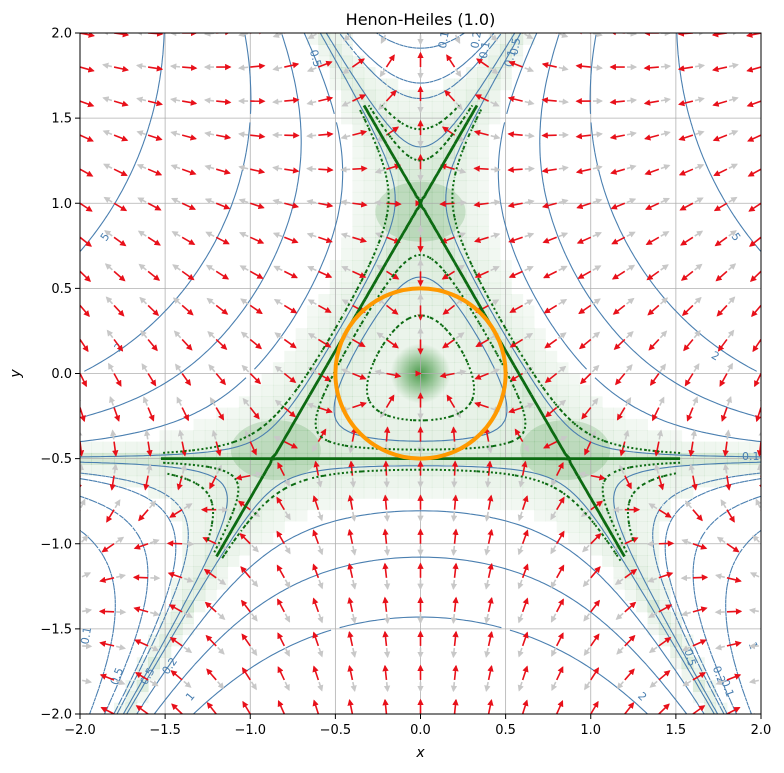 The image size is (784, 773). I want to click on y-tick-label: 0.0, so click(61, 374).